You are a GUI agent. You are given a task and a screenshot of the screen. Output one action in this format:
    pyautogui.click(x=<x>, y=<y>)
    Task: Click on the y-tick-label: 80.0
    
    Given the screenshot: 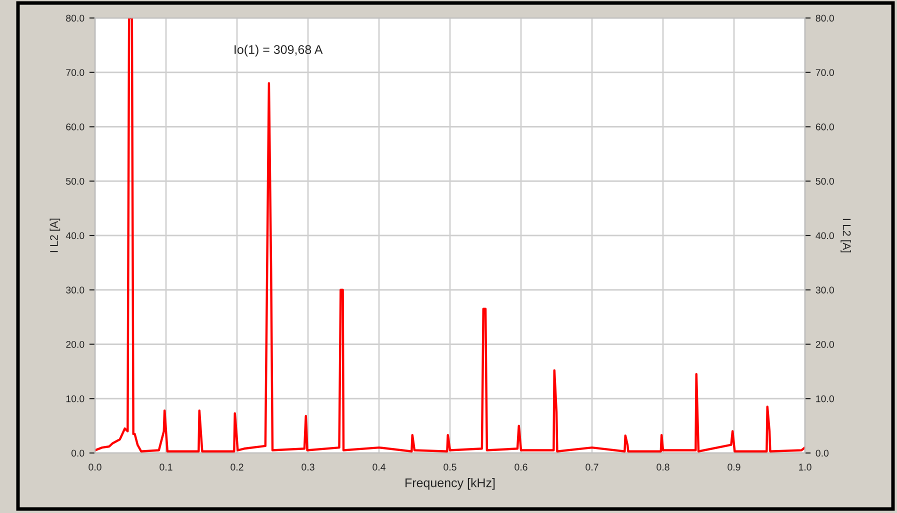 What is the action you would take?
    pyautogui.click(x=75, y=18)
    